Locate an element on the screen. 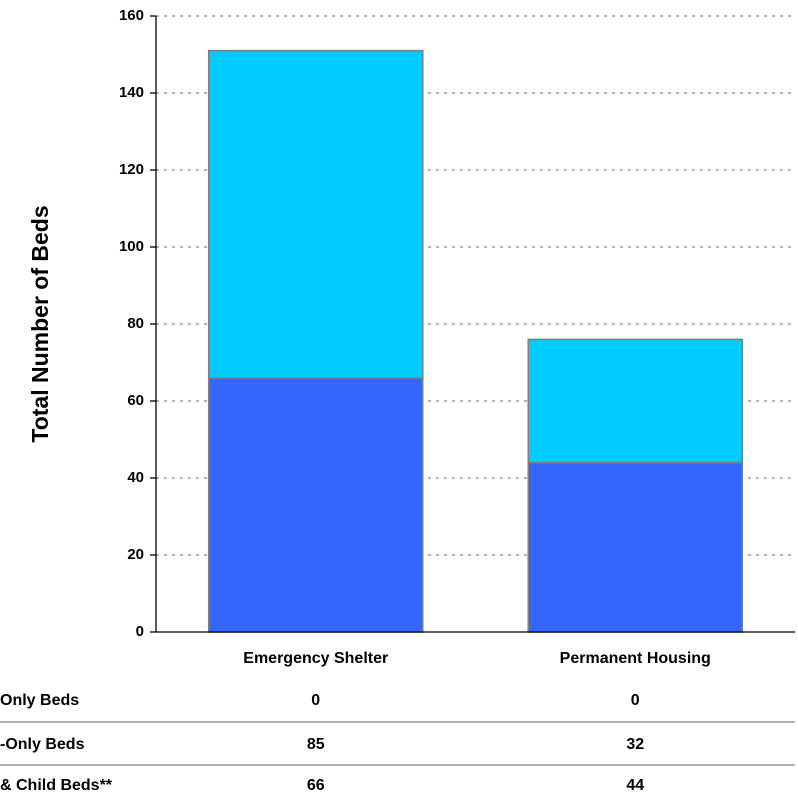 The width and height of the screenshot is (798, 797). table-row-label: -Only Beds is located at coordinates (42, 744).